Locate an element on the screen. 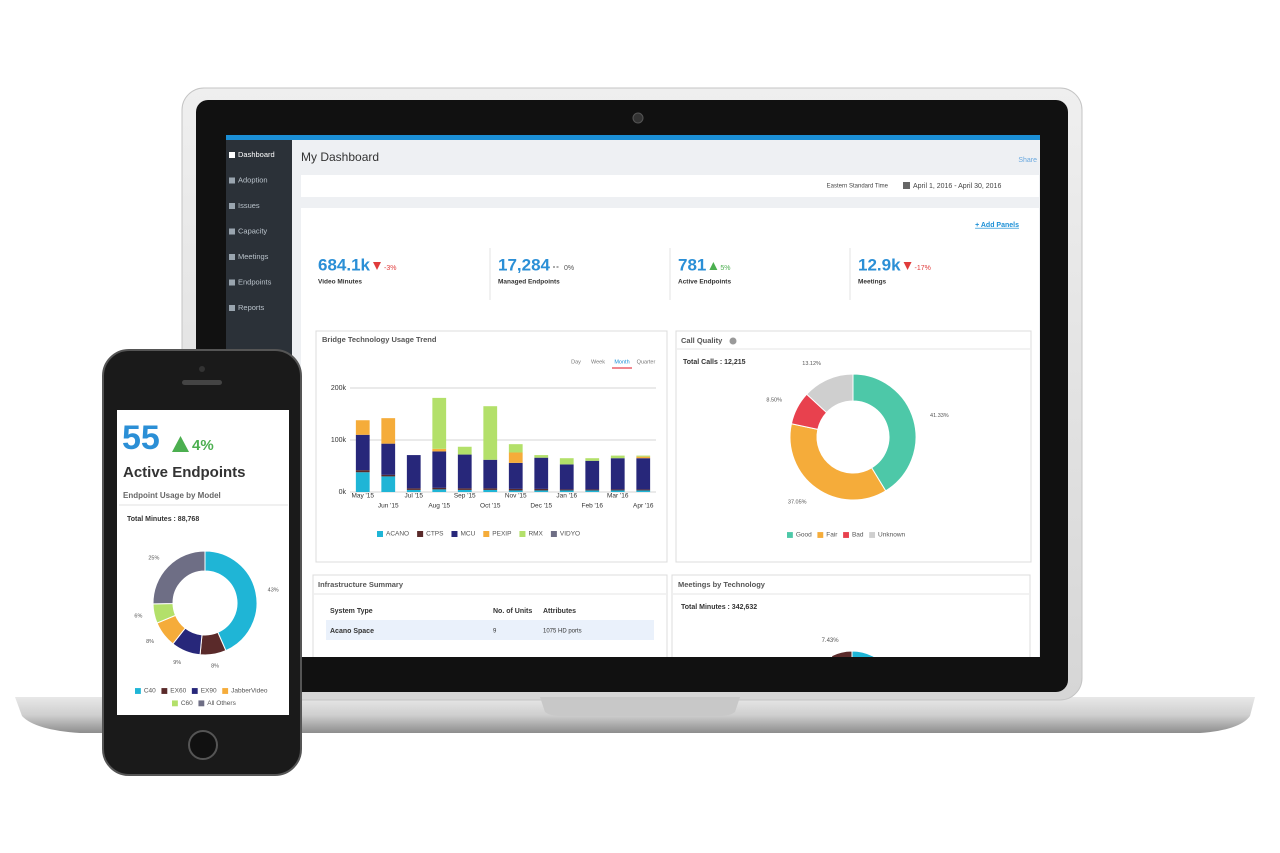 This screenshot has height=853, width=1280. tab: Day is located at coordinates (576, 362).